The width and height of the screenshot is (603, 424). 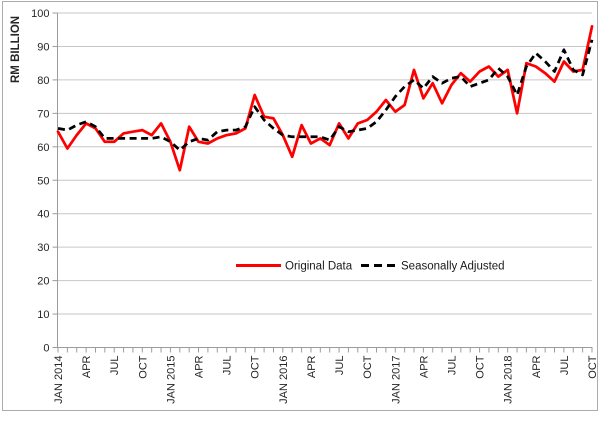 I want to click on y-tick-label: 90, so click(x=43, y=47).